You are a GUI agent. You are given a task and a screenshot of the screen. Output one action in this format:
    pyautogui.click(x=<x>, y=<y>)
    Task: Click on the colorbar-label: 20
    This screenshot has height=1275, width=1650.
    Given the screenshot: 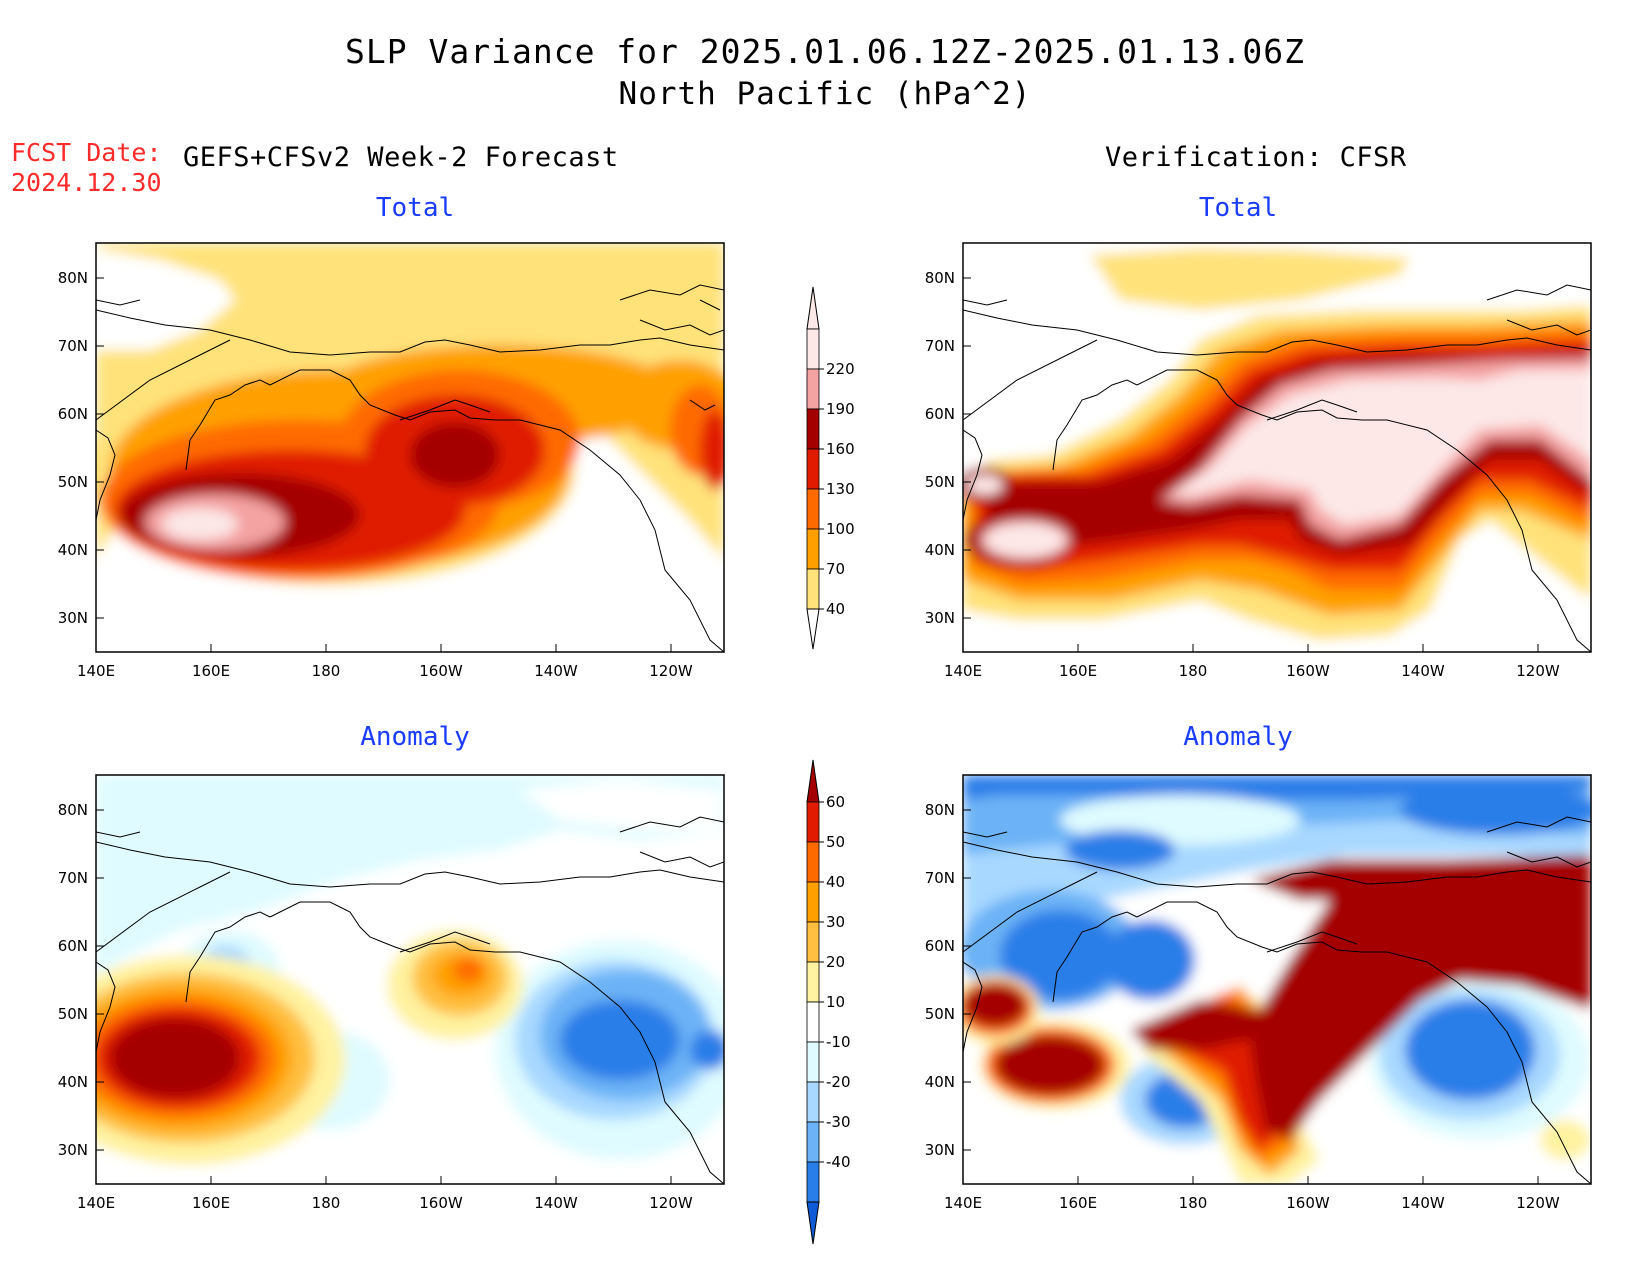 What is the action you would take?
    pyautogui.click(x=835, y=962)
    